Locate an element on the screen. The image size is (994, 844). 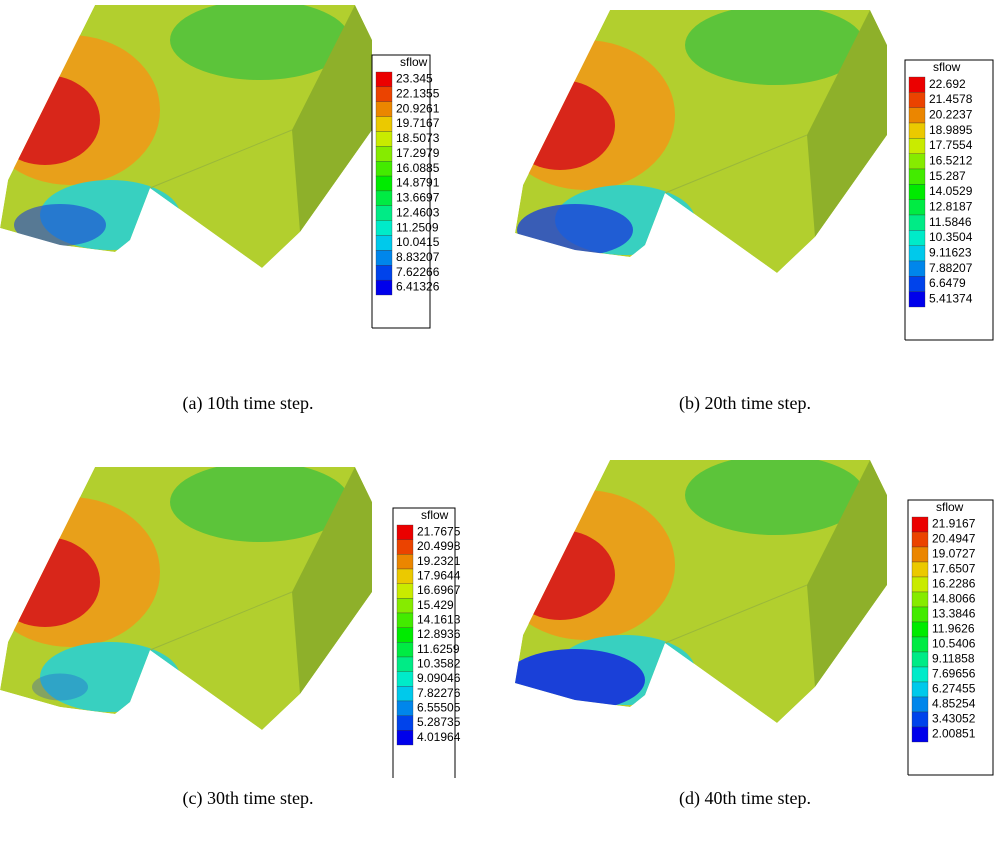
legend-label: 22.1355 is located at coordinates (418, 93).